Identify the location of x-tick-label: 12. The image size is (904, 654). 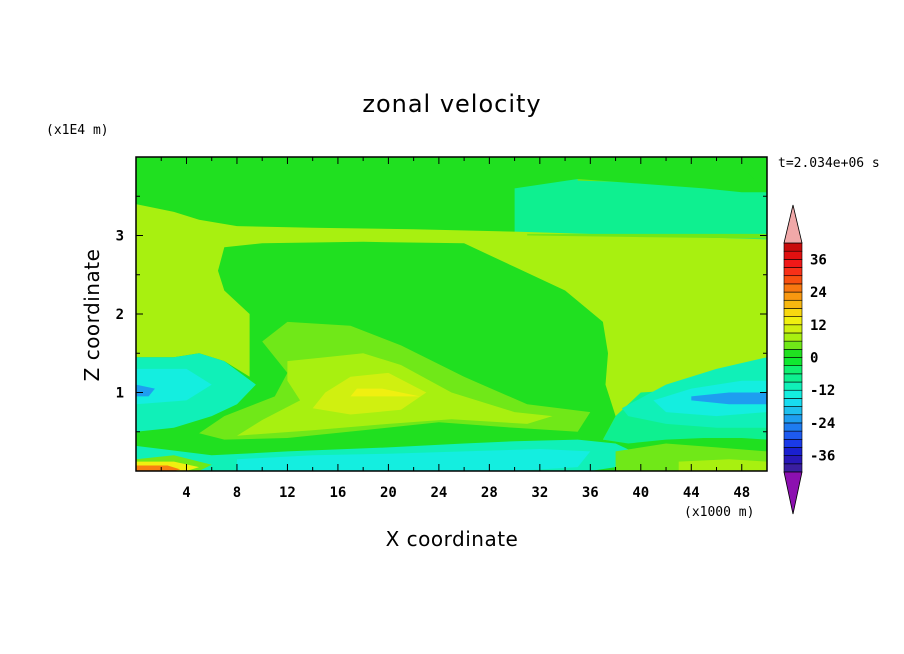
(287, 493).